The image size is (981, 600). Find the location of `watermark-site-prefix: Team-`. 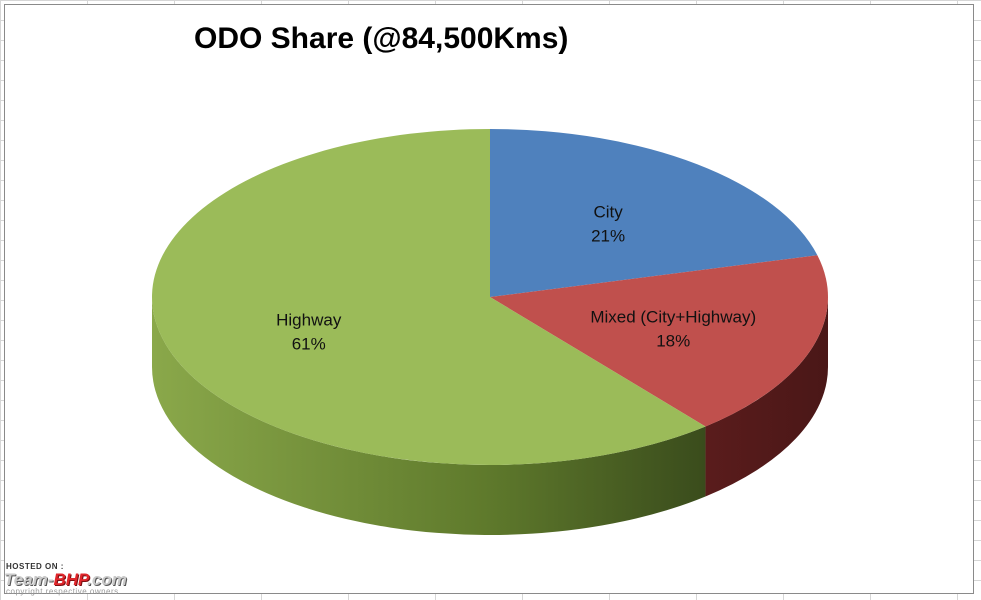

watermark-site-prefix: Team- is located at coordinates (29, 579).